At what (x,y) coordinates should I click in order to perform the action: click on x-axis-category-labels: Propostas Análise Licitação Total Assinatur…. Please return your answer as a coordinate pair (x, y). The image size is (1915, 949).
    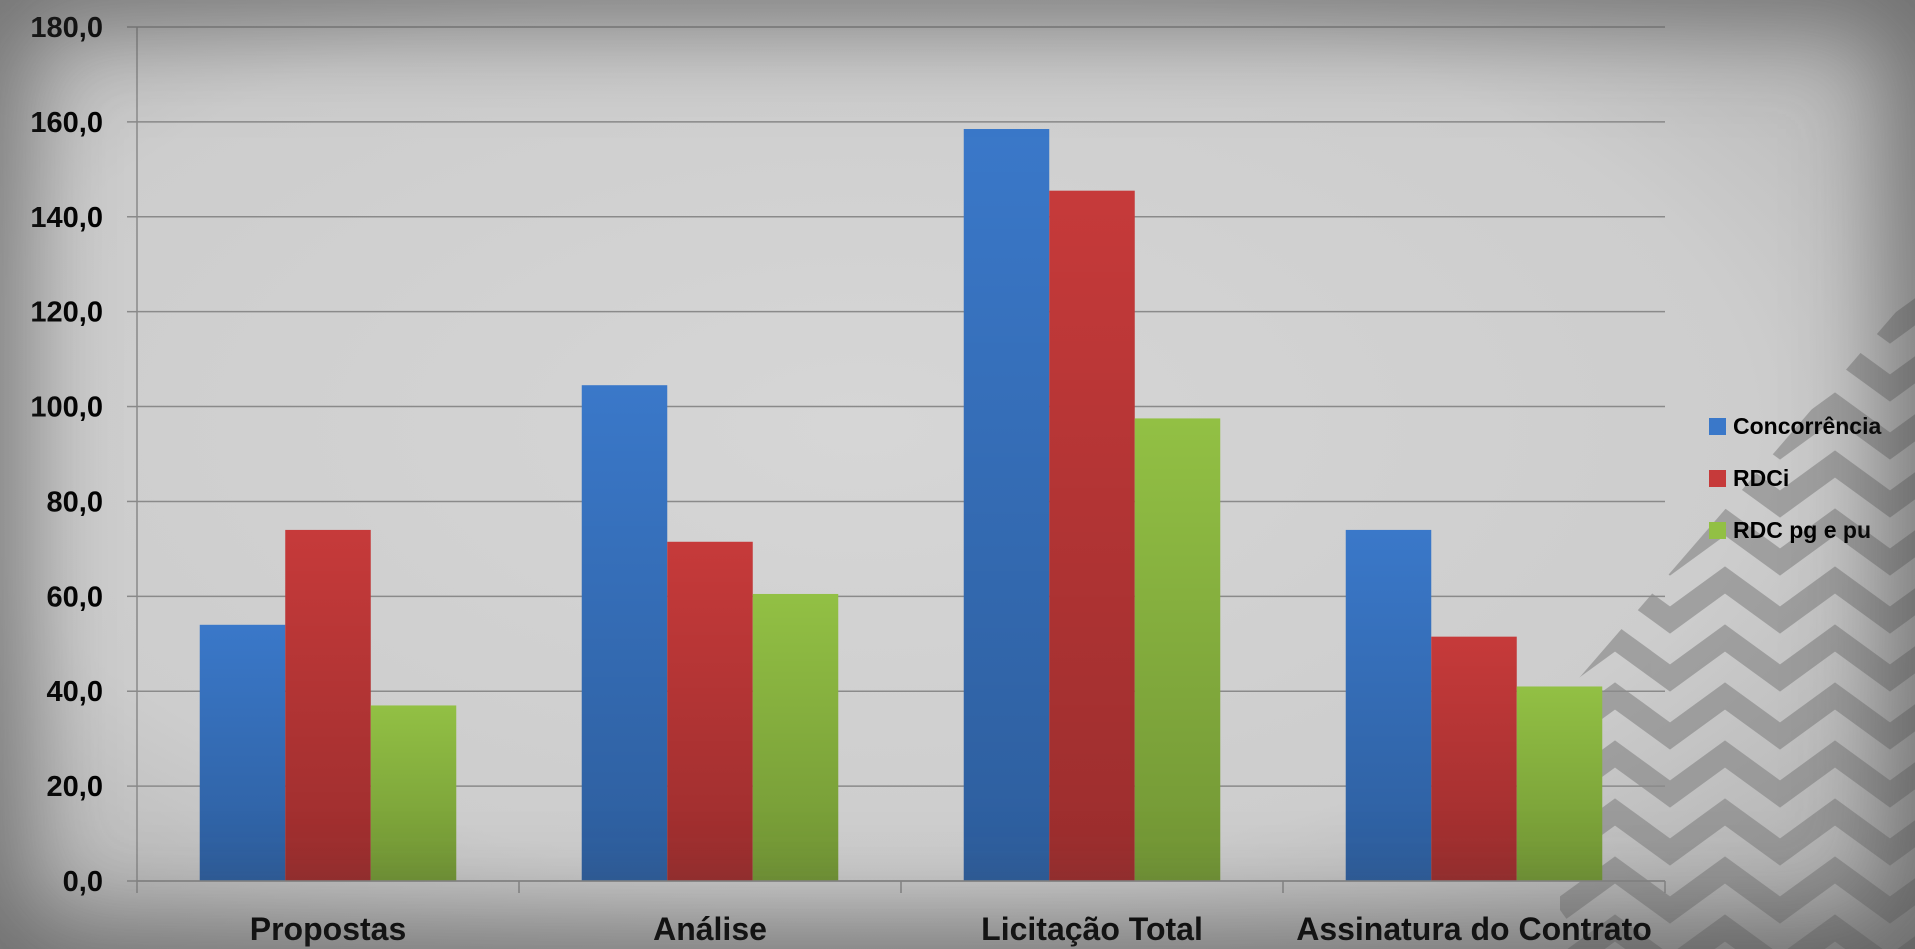
    Looking at the image, I should click on (951, 929).